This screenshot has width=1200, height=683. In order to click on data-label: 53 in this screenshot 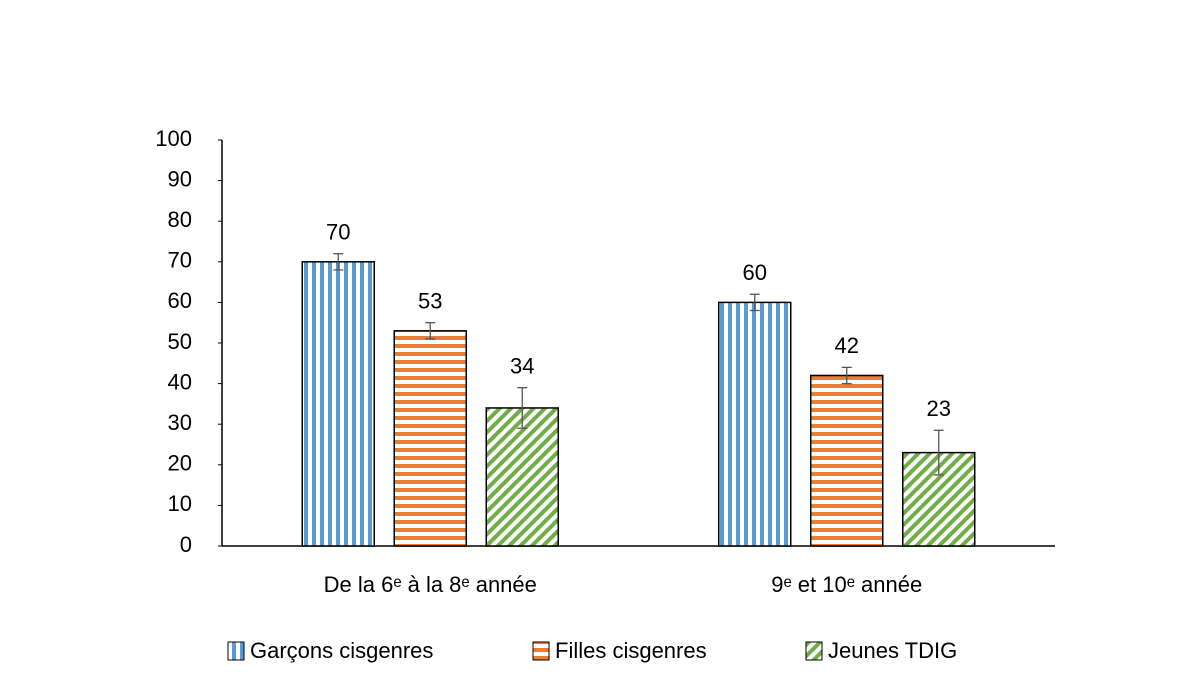, I will do `click(430, 301)`.